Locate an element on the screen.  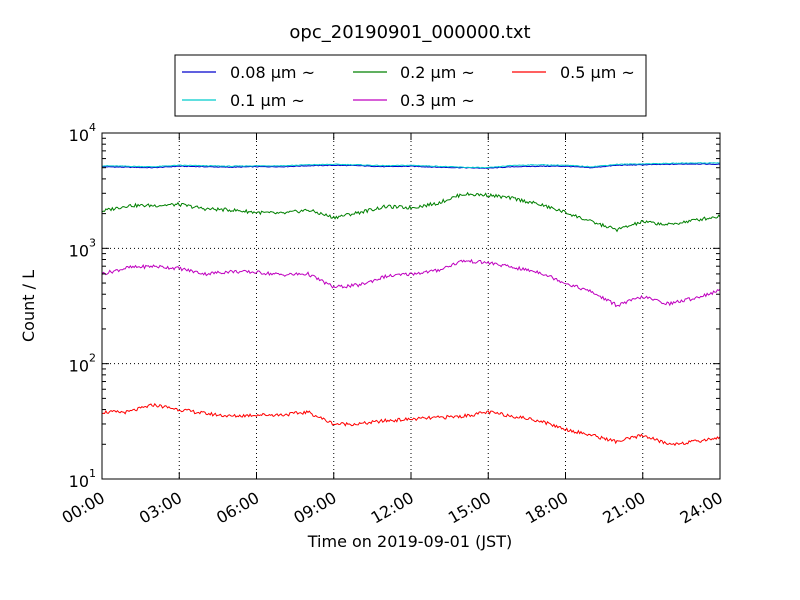
legend-box is located at coordinates (410, 85).